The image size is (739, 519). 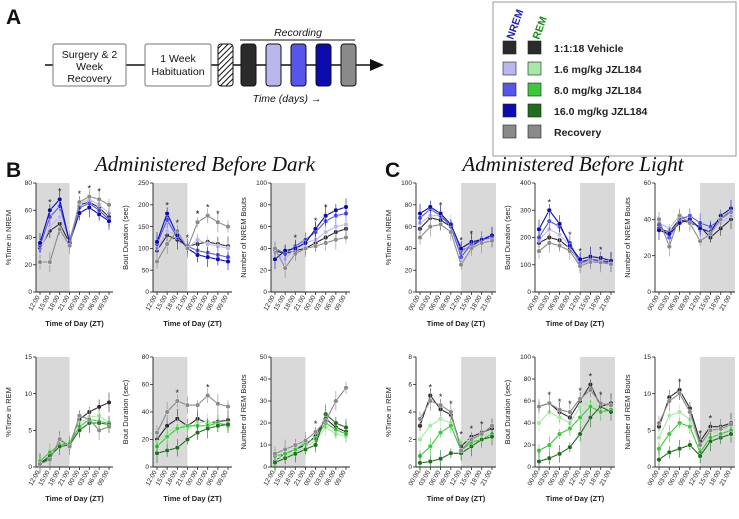 What do you see at coordinates (606, 303) in the screenshot?
I see `x-tick-label: 21:00` at bounding box center [606, 303].